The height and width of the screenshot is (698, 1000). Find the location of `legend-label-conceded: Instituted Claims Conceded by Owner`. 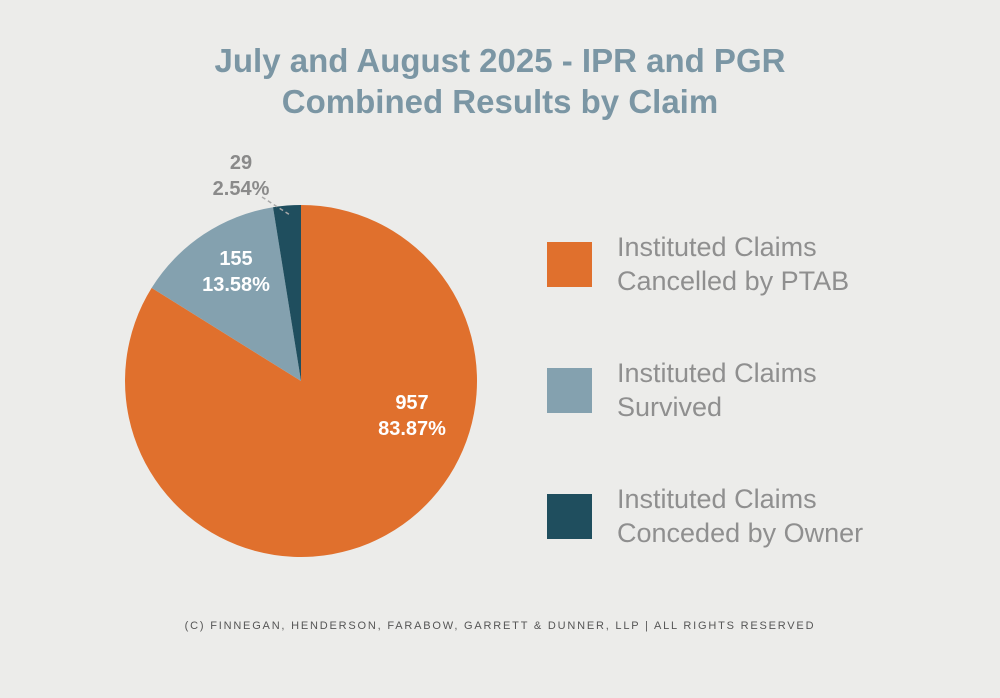

legend-label-conceded: Instituted Claims Conceded by Owner is located at coordinates (740, 516).